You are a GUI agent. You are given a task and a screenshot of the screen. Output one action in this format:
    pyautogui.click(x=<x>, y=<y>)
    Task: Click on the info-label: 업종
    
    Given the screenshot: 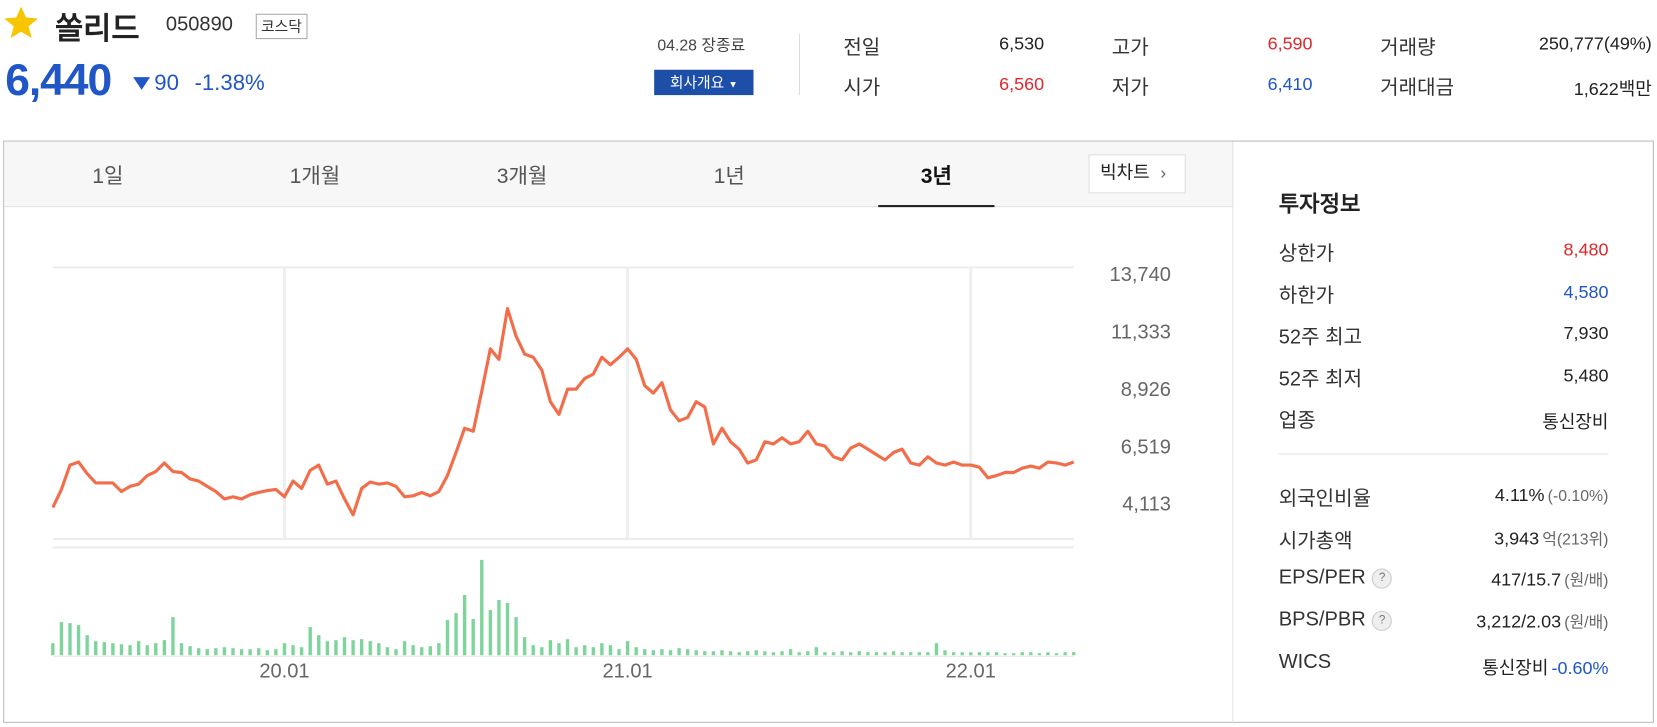 What is the action you would take?
    pyautogui.click(x=1297, y=421)
    